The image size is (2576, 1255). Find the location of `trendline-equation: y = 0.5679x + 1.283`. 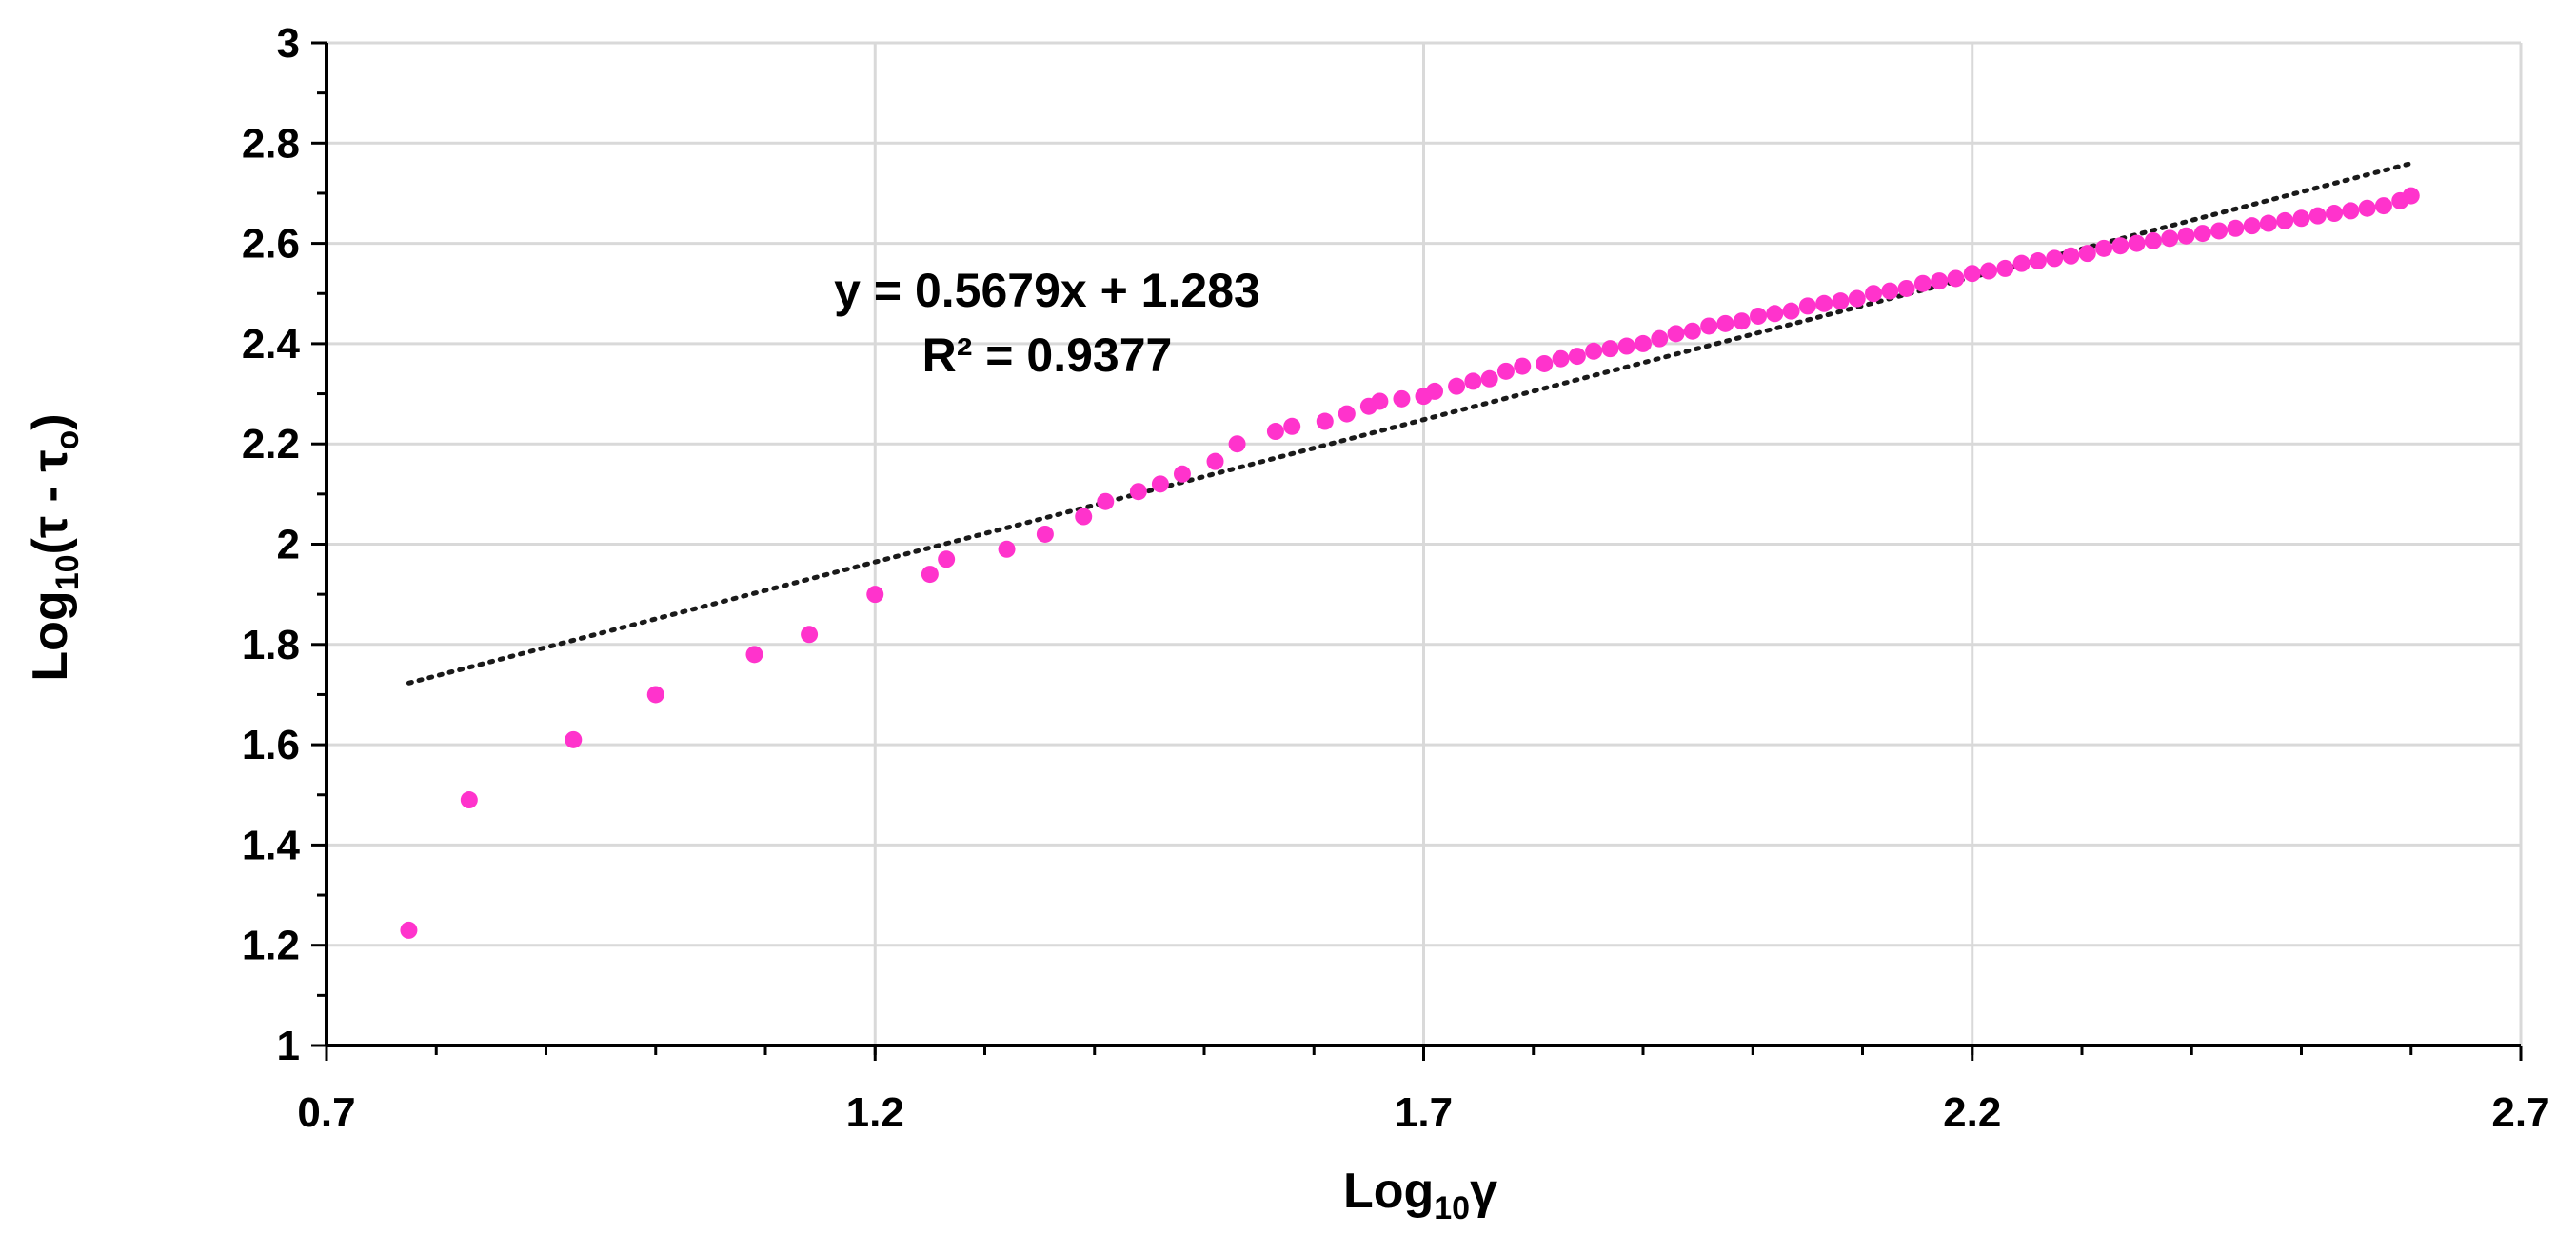

trendline-equation: y = 0.5679x + 1.283 is located at coordinates (1047, 290).